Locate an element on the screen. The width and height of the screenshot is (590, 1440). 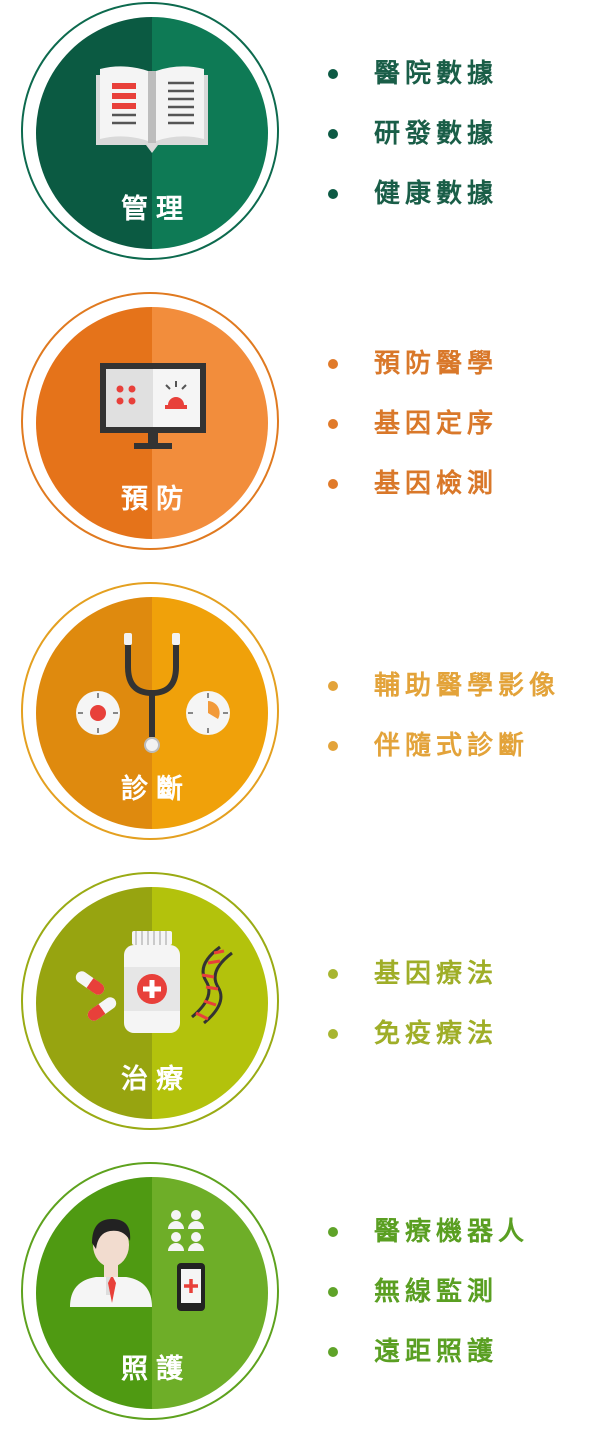
item-text: 輔助醫學影像 is located at coordinates (467, 686).